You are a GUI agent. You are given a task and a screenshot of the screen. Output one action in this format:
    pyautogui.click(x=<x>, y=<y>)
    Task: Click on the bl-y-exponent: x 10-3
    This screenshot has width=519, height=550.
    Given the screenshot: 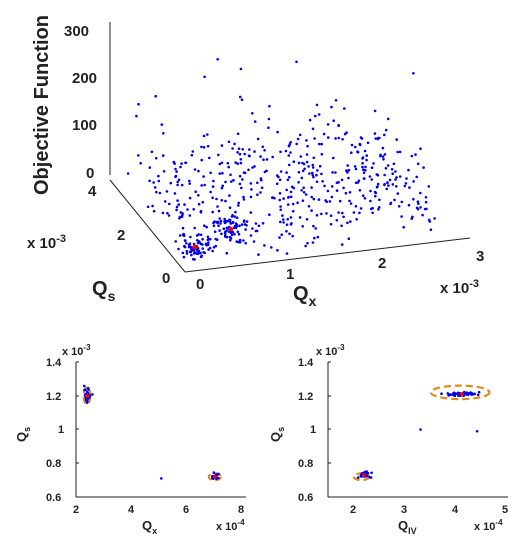 What is the action you would take?
    pyautogui.click(x=76, y=350)
    